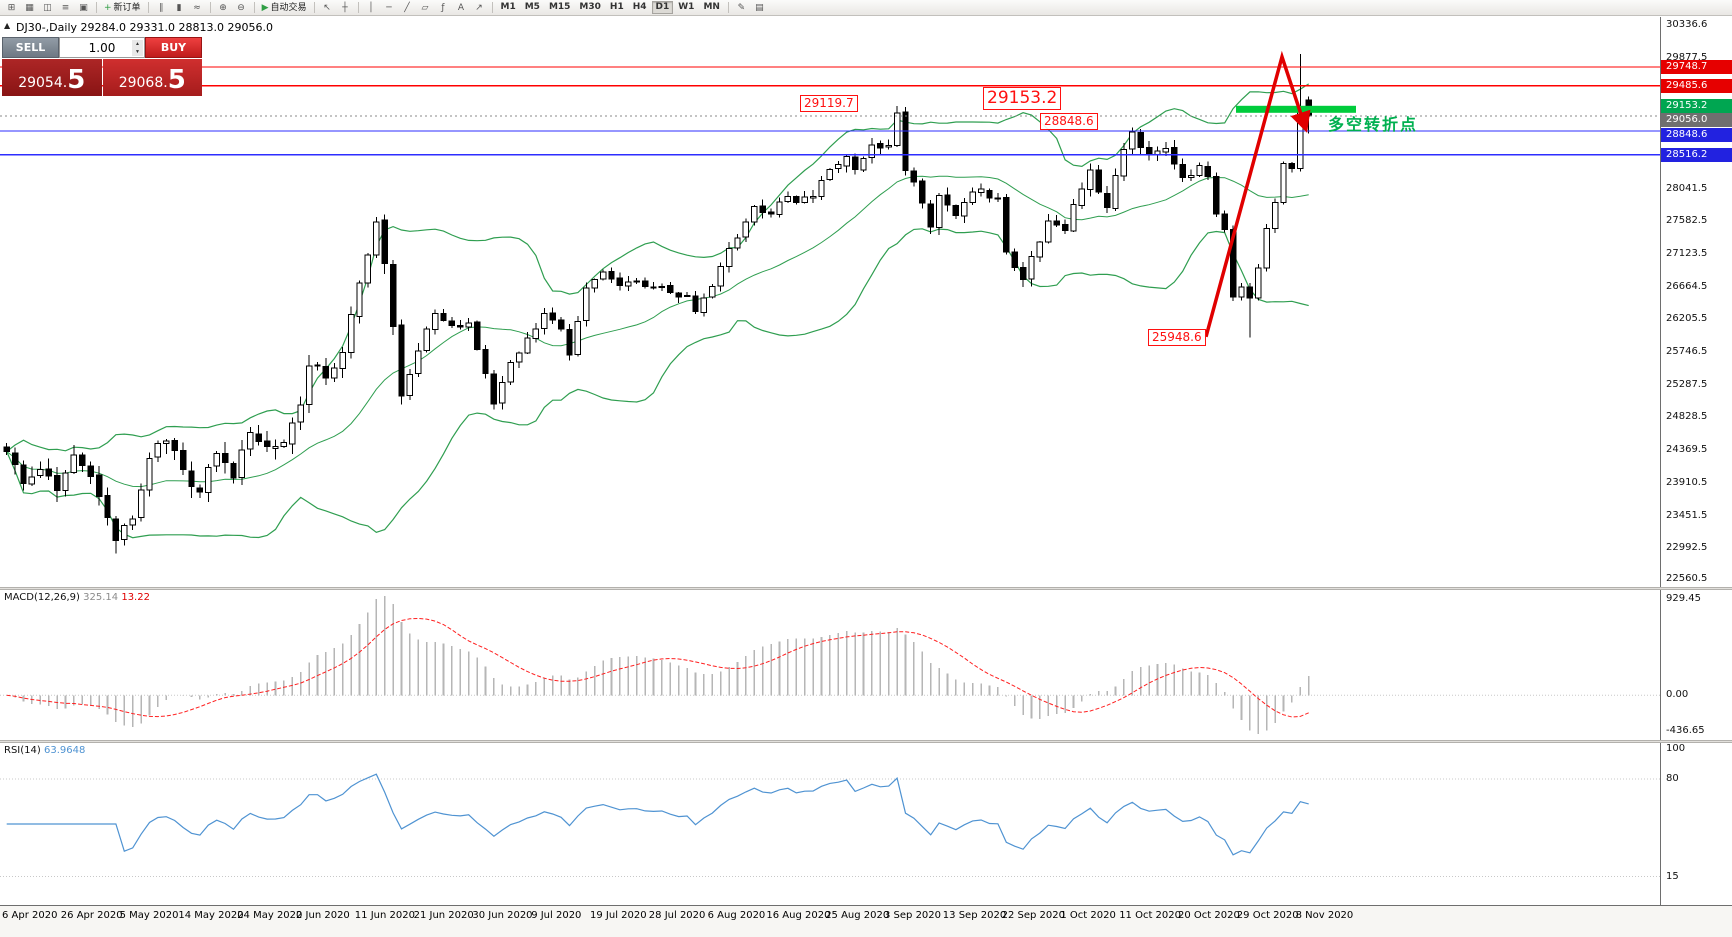  What do you see at coordinates (711, 7) in the screenshot?
I see `timeframe-mn-button: MN` at bounding box center [711, 7].